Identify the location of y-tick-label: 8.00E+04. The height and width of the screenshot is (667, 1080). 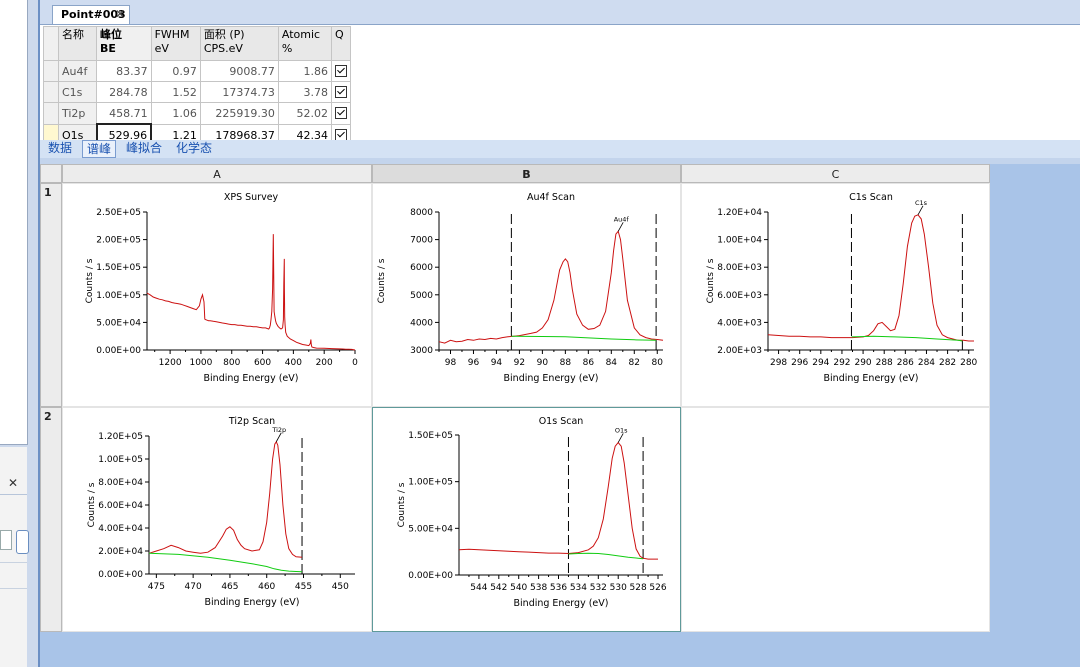
(120, 483).